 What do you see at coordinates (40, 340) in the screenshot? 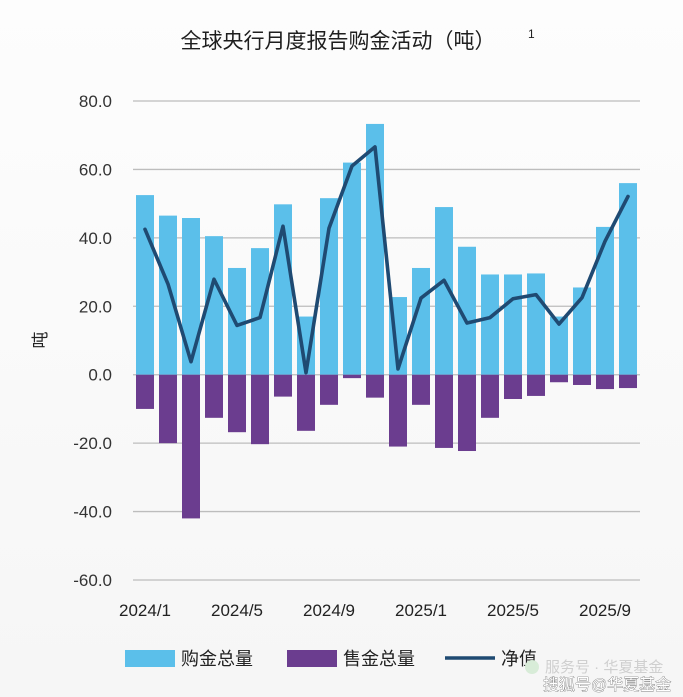
I see `y-axis-label: 吨` at bounding box center [40, 340].